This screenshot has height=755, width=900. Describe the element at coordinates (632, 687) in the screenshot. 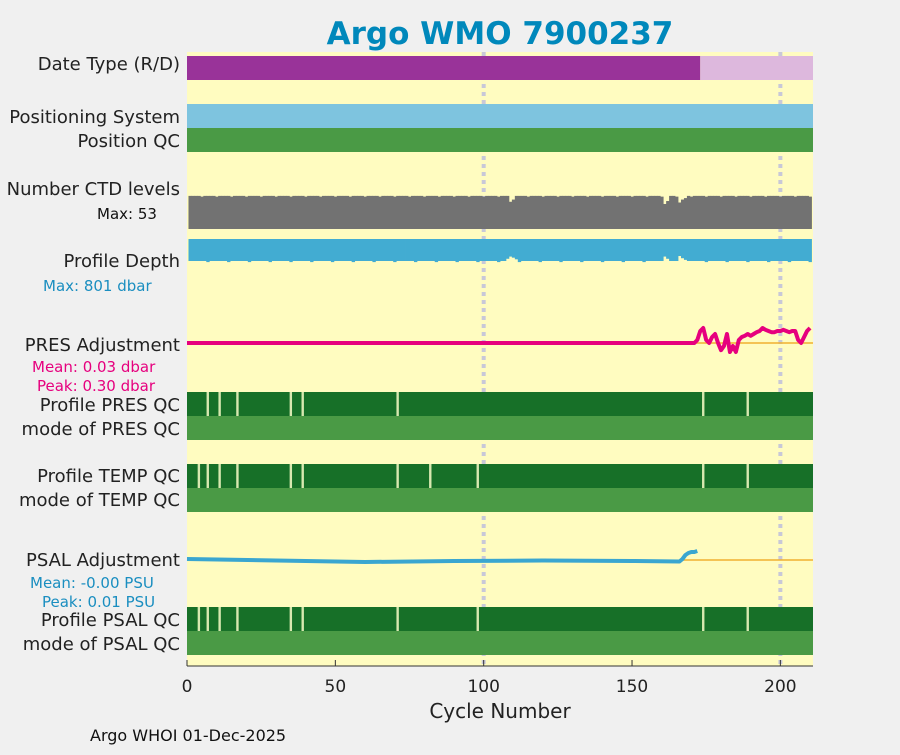

I see `x-tick-label: 150` at that location.